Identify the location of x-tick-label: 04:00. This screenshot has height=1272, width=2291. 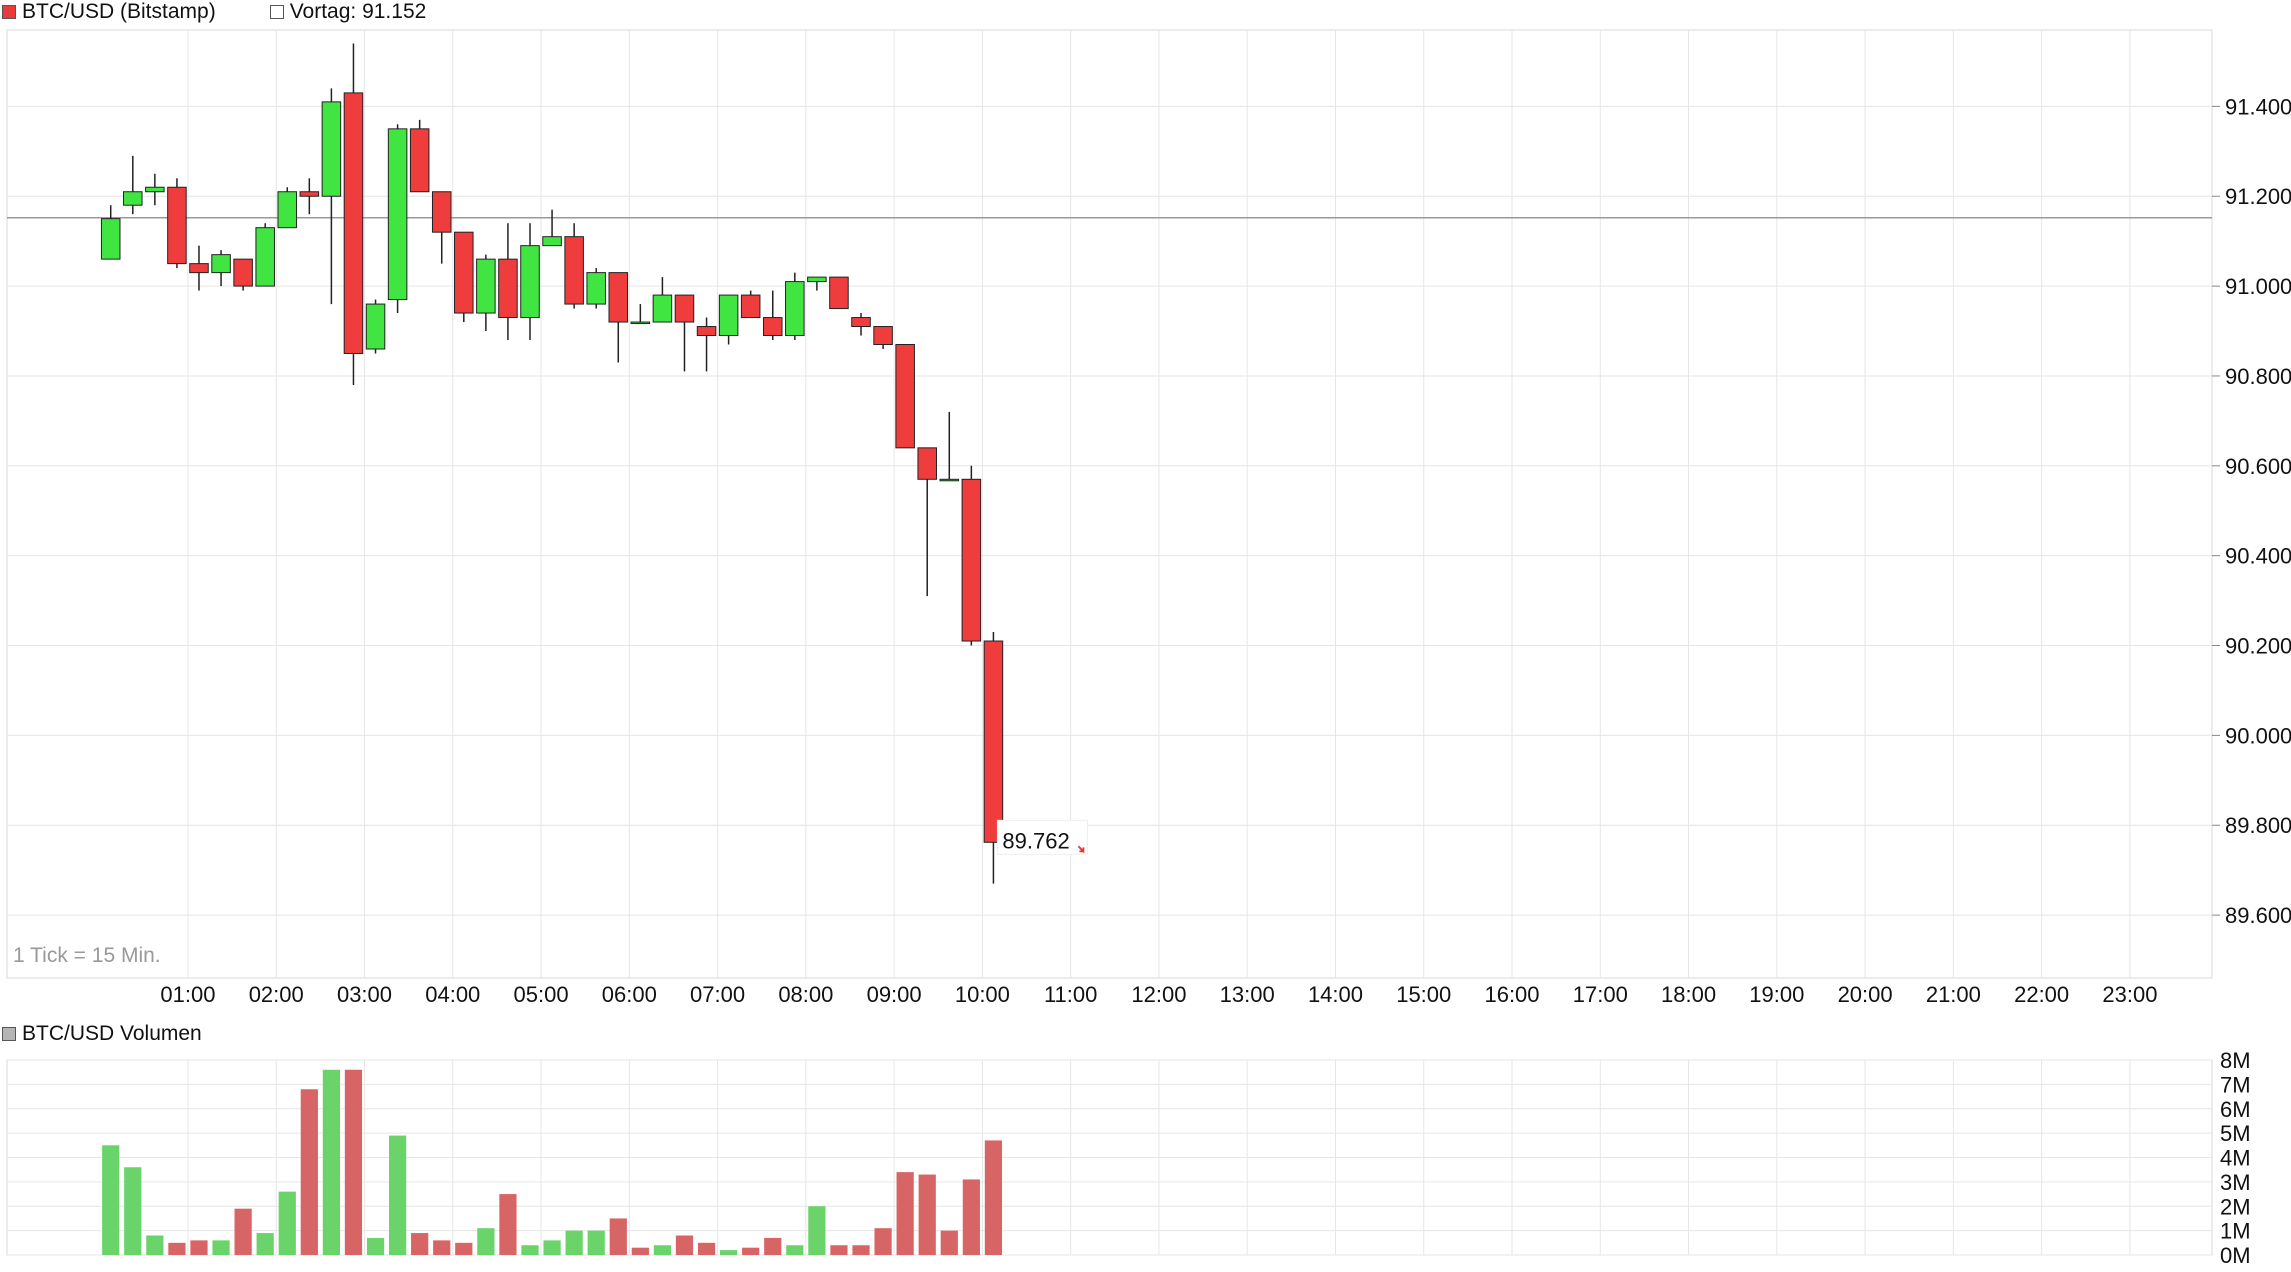
(452, 994).